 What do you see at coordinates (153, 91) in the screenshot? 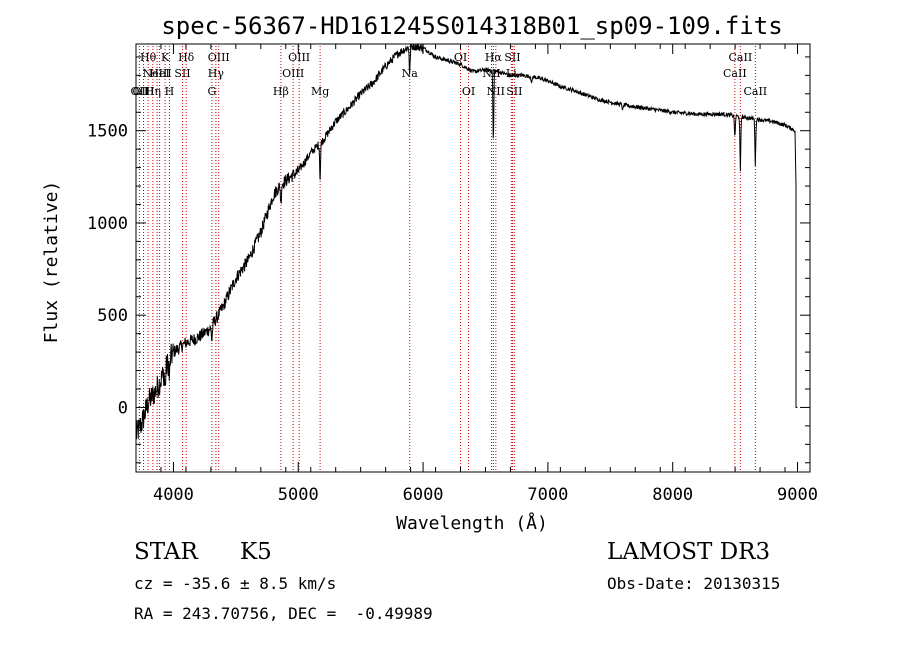
I see `line-marker-label-3: Hη` at bounding box center [153, 91].